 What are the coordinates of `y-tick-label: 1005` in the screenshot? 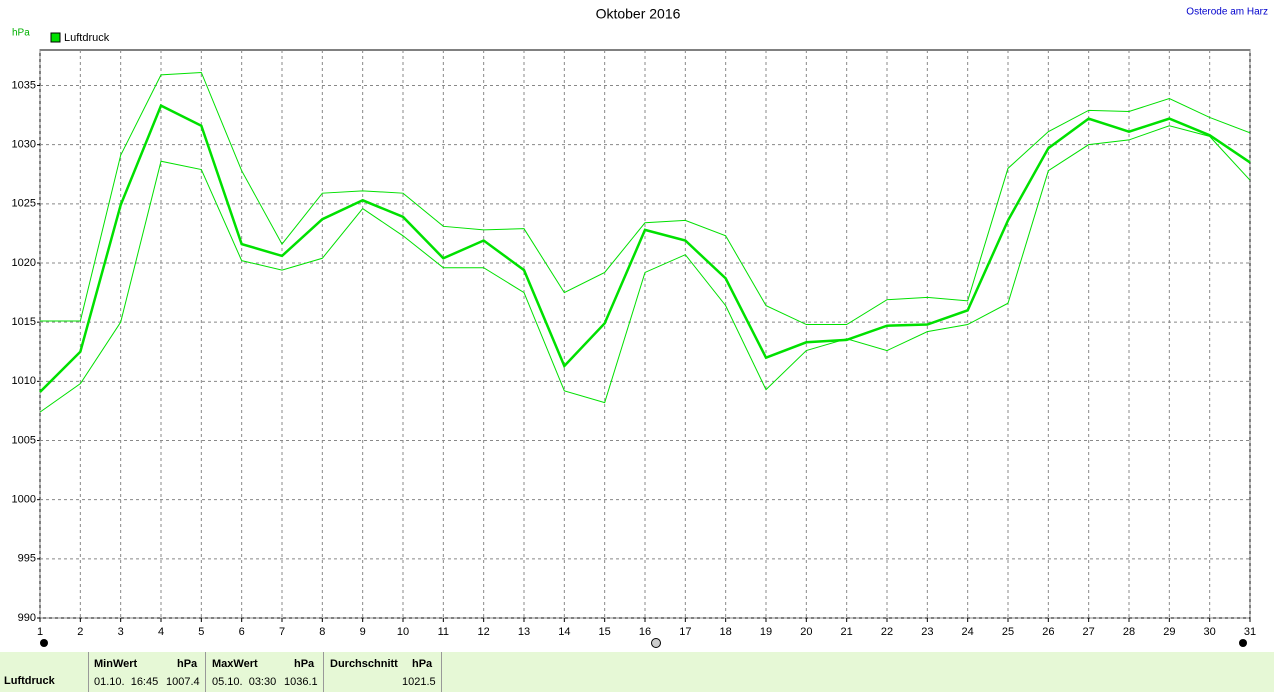 It's located at (24, 440).